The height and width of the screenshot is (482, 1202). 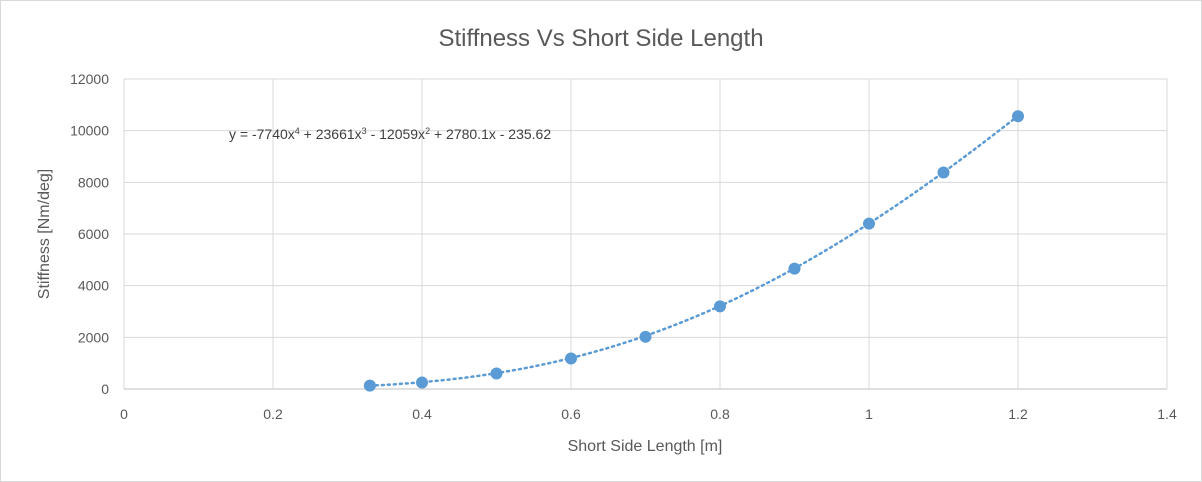 What do you see at coordinates (273, 414) in the screenshot?
I see `x-tick-label: 0.2` at bounding box center [273, 414].